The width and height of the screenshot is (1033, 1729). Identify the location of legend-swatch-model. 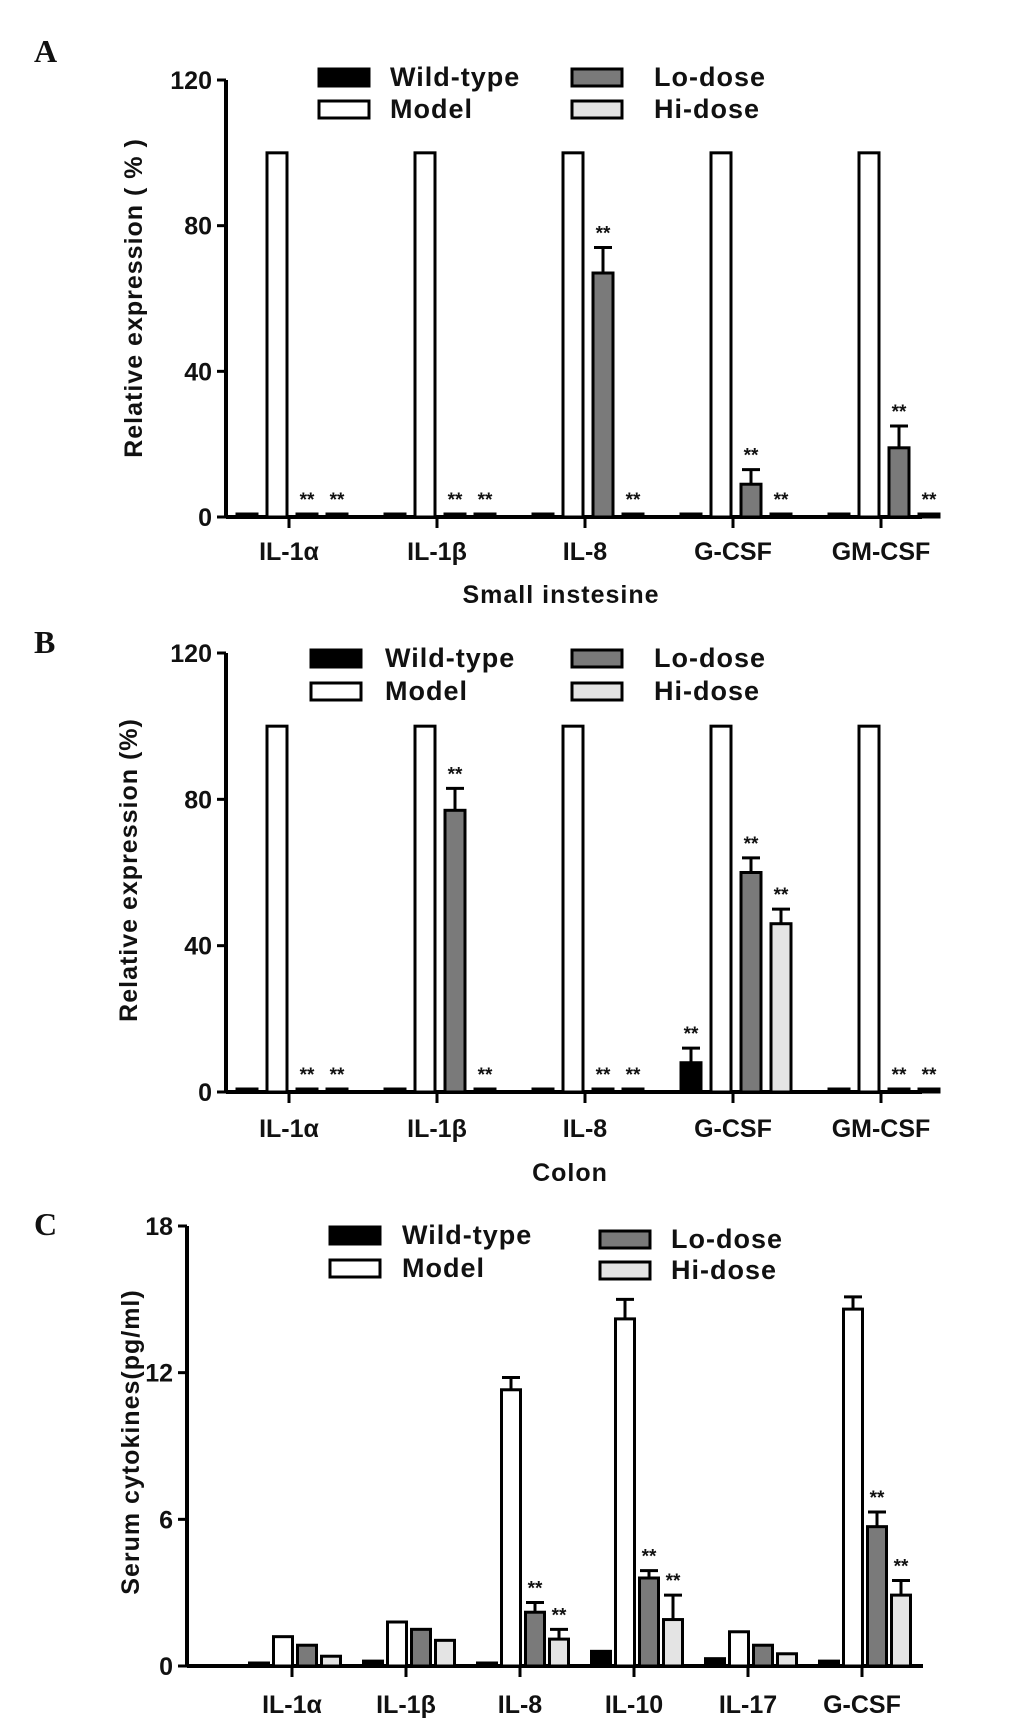
(336, 691).